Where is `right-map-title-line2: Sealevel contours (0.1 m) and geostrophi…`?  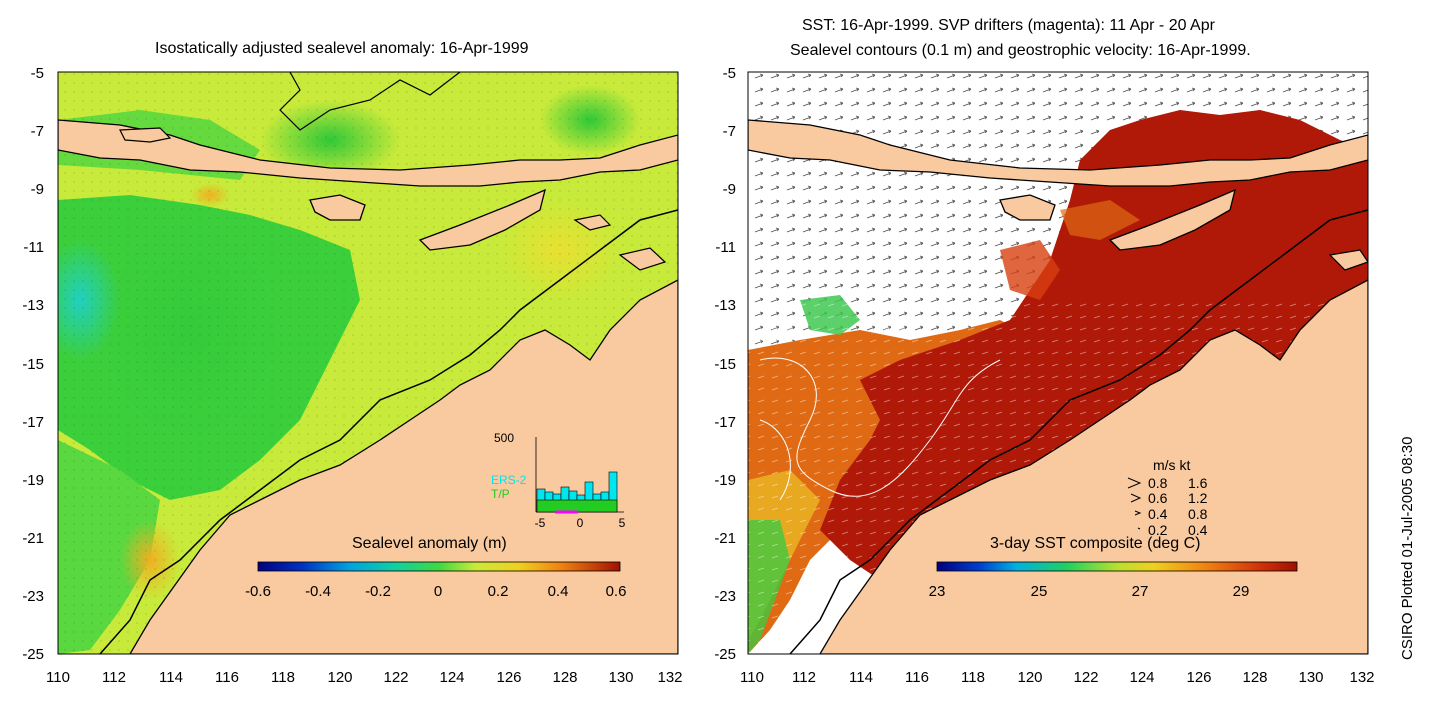 right-map-title-line2: Sealevel contours (0.1 m) and geostrophi… is located at coordinates (1020, 50).